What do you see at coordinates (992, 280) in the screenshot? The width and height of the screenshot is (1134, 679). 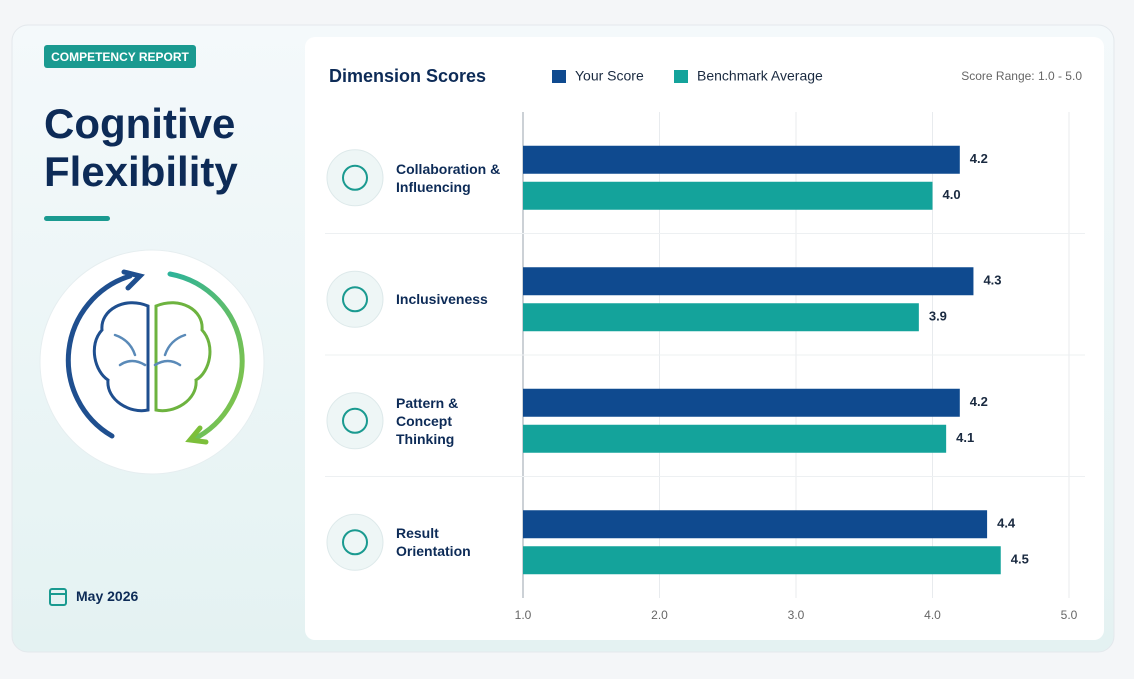 I see `value-label: 4.3` at bounding box center [992, 280].